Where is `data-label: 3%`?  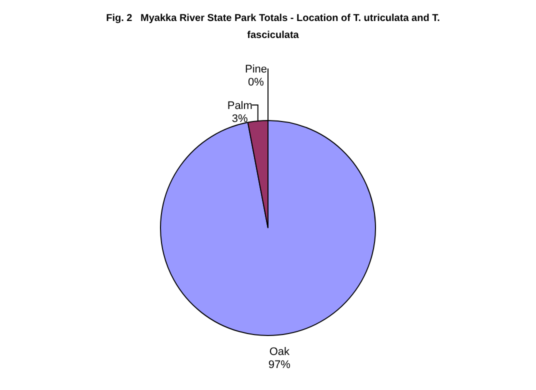 data-label: 3% is located at coordinates (240, 118).